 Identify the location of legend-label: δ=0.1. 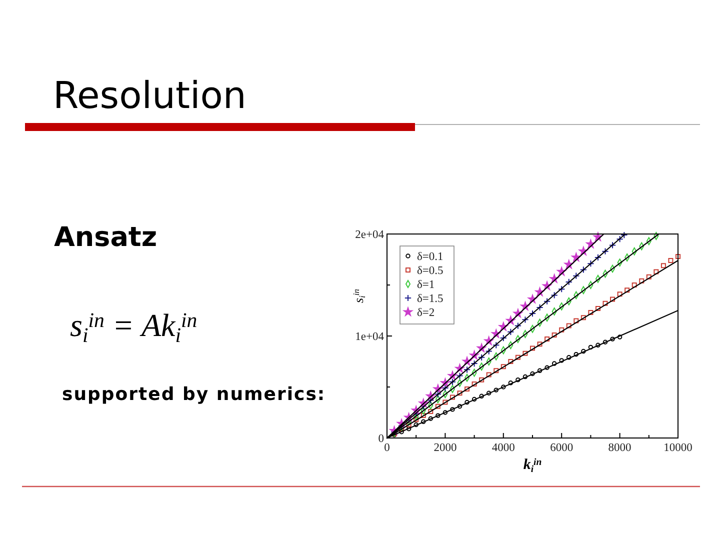
(430, 257).